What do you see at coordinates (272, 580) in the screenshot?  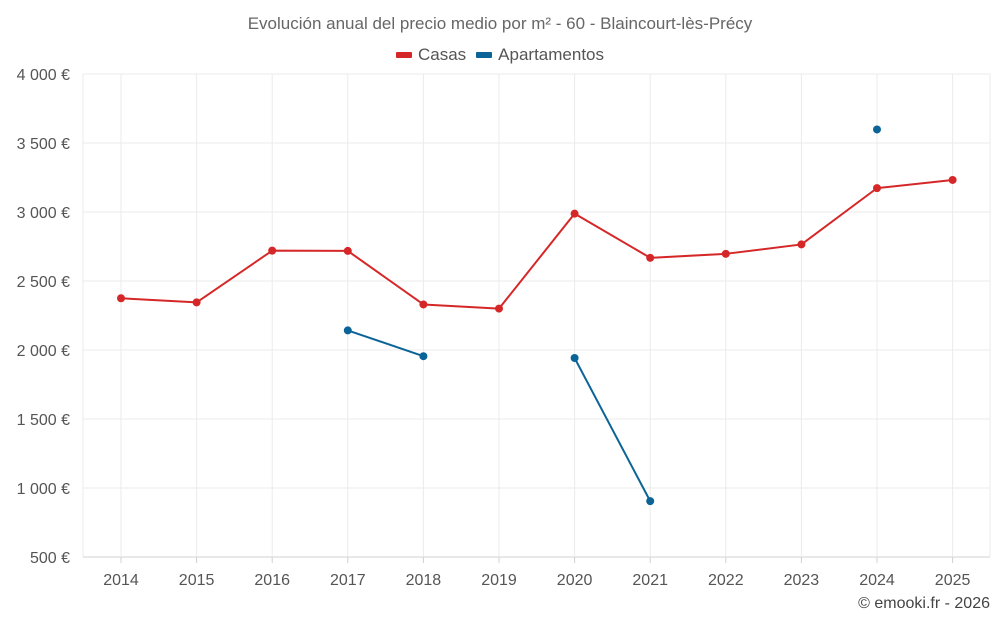 I see `x-tick-label: 2016` at bounding box center [272, 580].